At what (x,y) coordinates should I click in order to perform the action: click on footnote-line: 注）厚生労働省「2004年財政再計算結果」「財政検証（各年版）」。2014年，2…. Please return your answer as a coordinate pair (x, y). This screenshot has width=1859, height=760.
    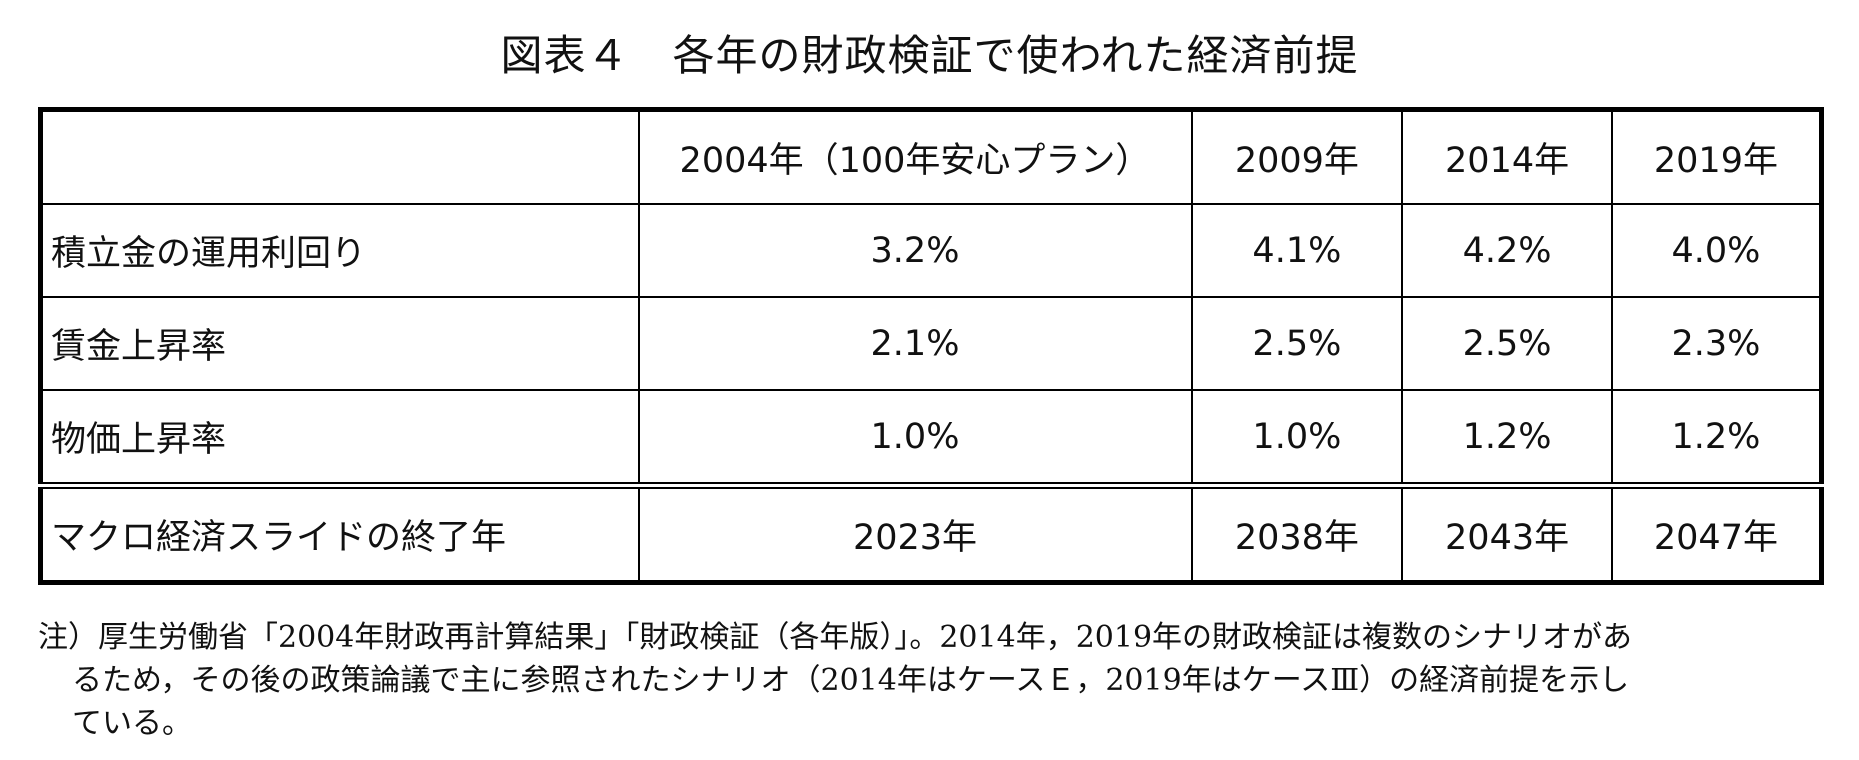
    Looking at the image, I should click on (835, 637).